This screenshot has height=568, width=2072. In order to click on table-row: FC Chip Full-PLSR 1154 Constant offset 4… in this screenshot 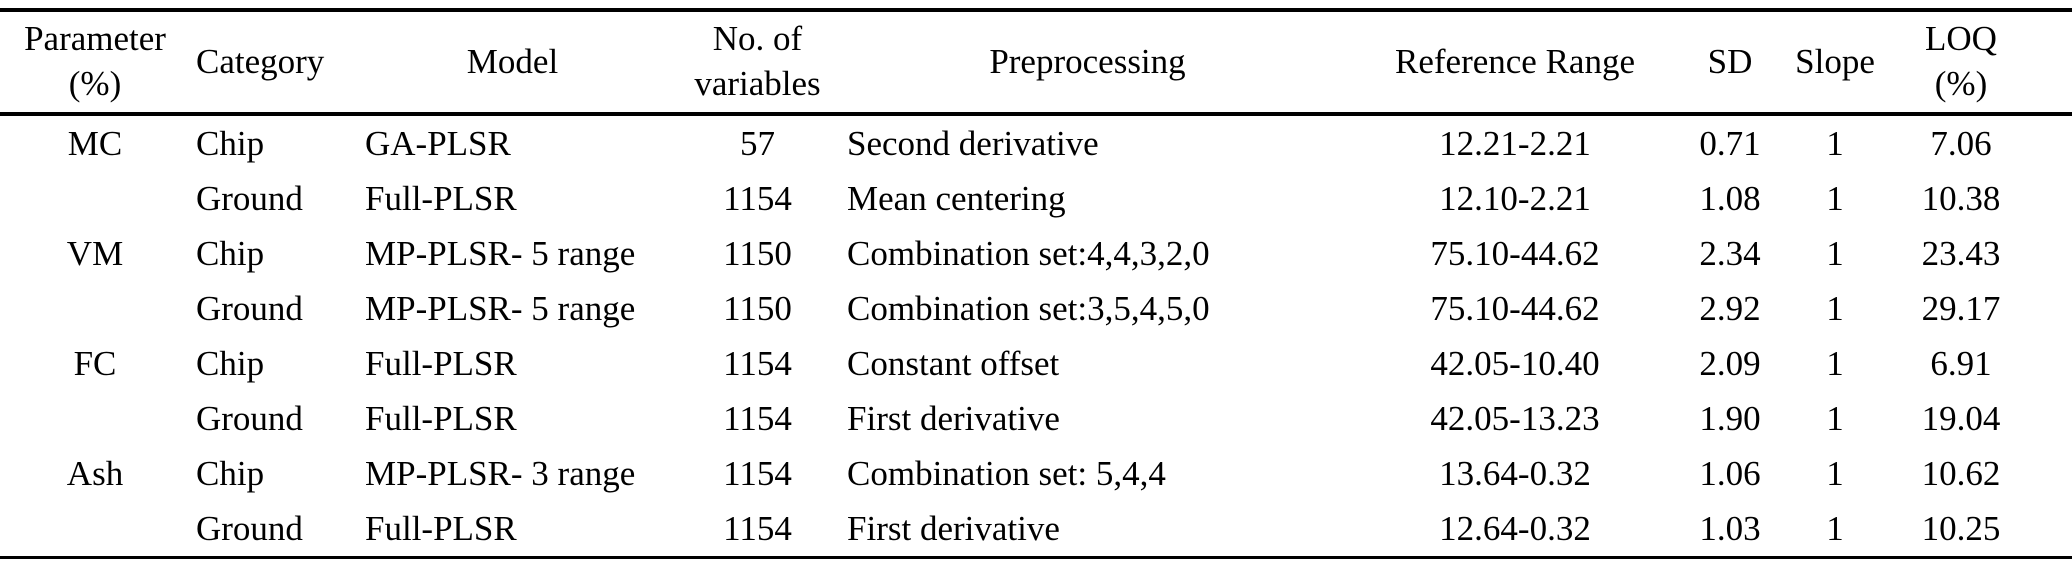, I will do `click(1036, 363)`.